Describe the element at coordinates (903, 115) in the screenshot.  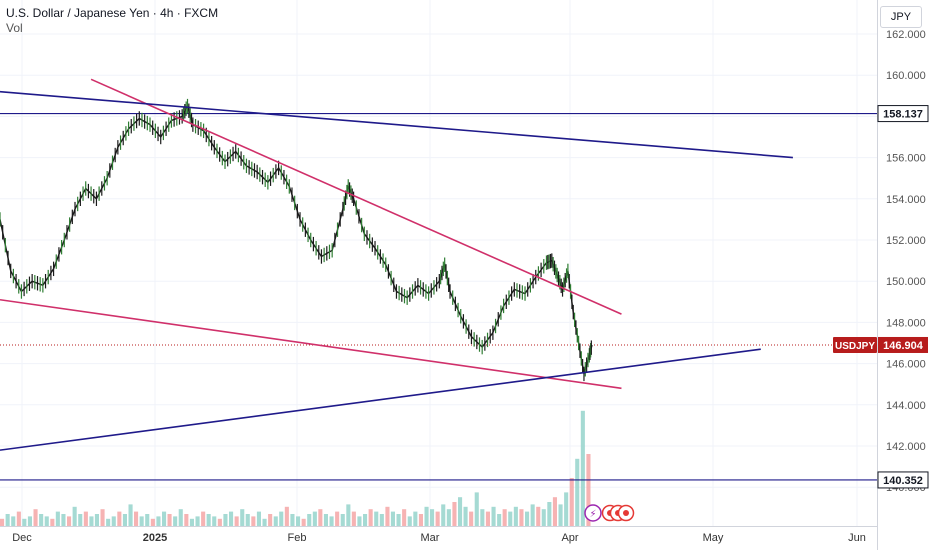
I see `level-price-label: 158.137` at that location.